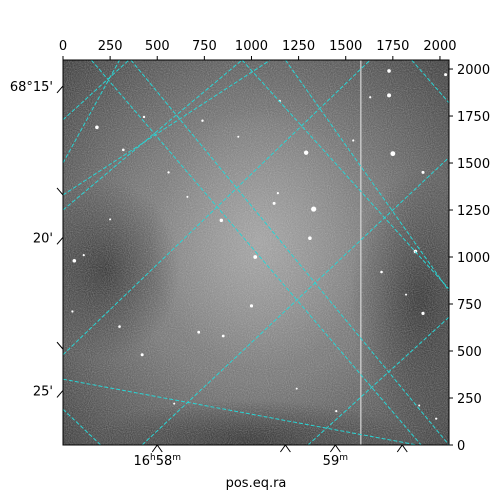  Describe the element at coordinates (392, 46) in the screenshot. I see `top-tick-label: 1750` at that location.